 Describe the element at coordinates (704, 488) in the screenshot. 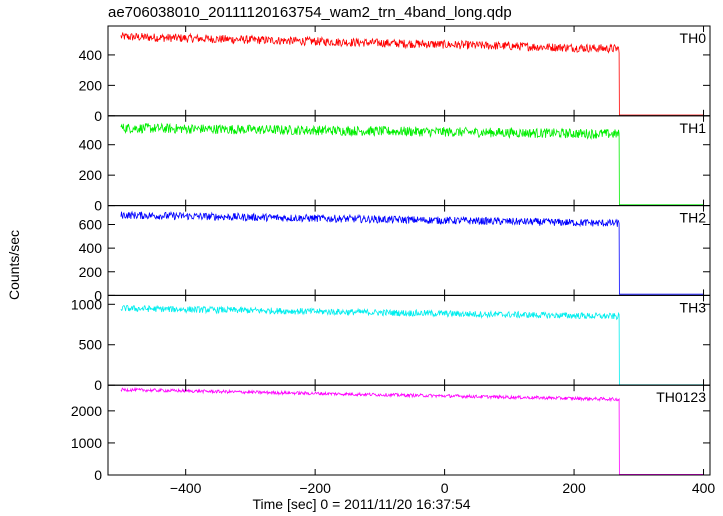

I see `x-tick-label: 400` at that location.